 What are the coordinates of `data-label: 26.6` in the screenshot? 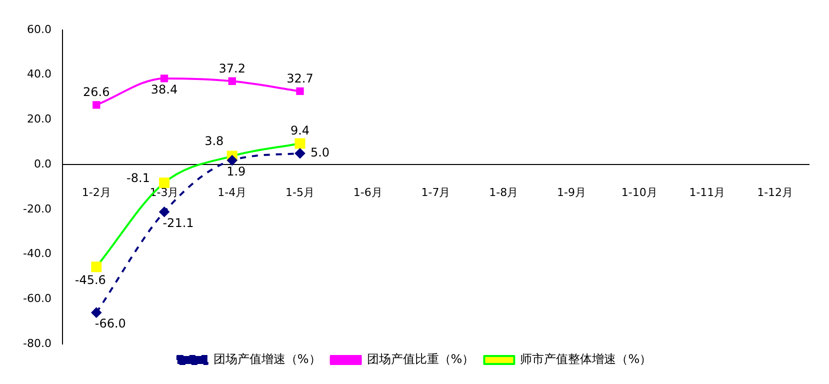 It's located at (96, 92).